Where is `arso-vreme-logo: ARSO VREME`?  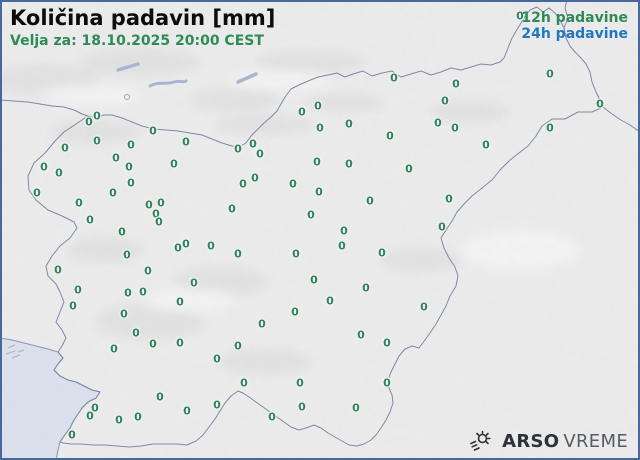
arso-vreme-logo: ARSO VREME is located at coordinates (548, 441).